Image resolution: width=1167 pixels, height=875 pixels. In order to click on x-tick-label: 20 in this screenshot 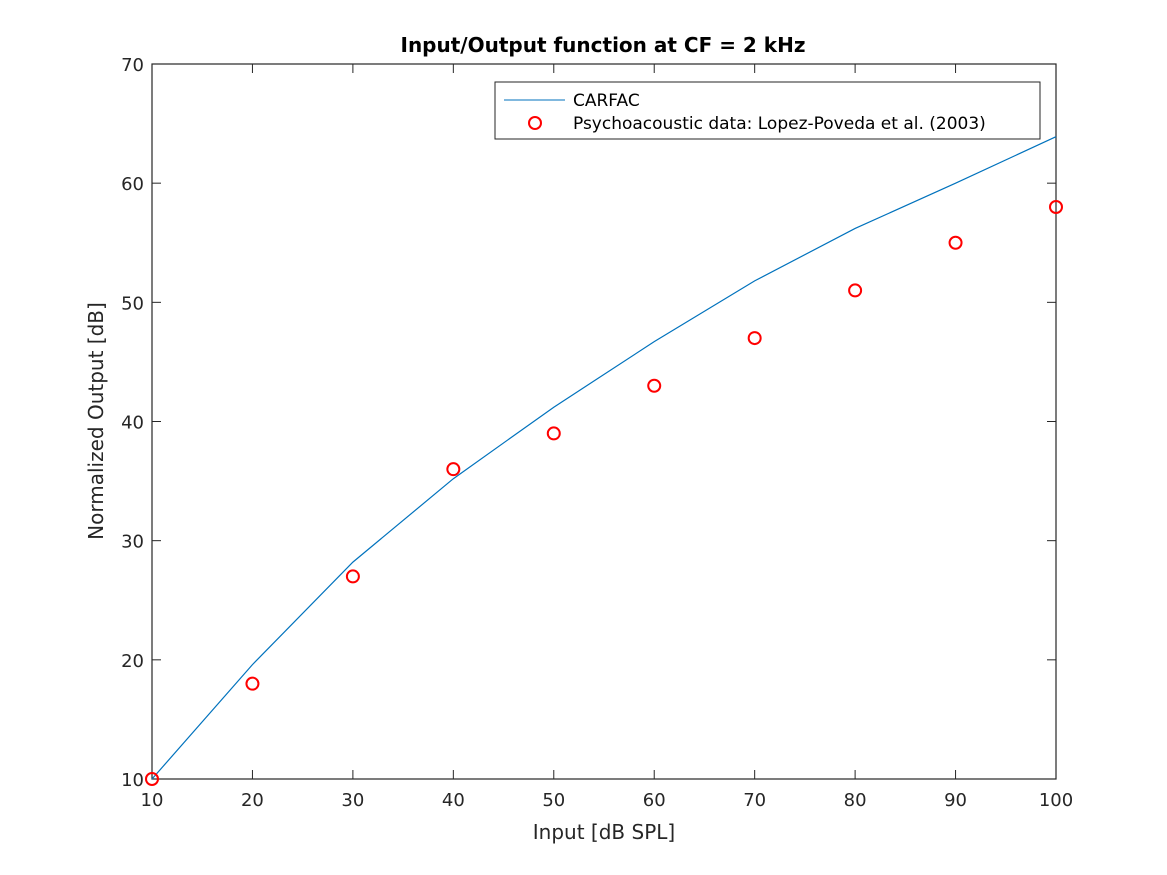, I will do `click(252, 800)`.